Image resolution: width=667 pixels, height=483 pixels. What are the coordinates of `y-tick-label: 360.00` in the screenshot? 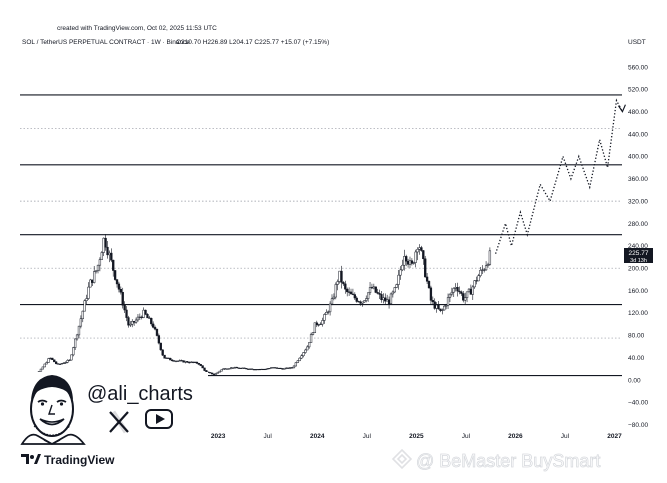 It's located at (638, 179).